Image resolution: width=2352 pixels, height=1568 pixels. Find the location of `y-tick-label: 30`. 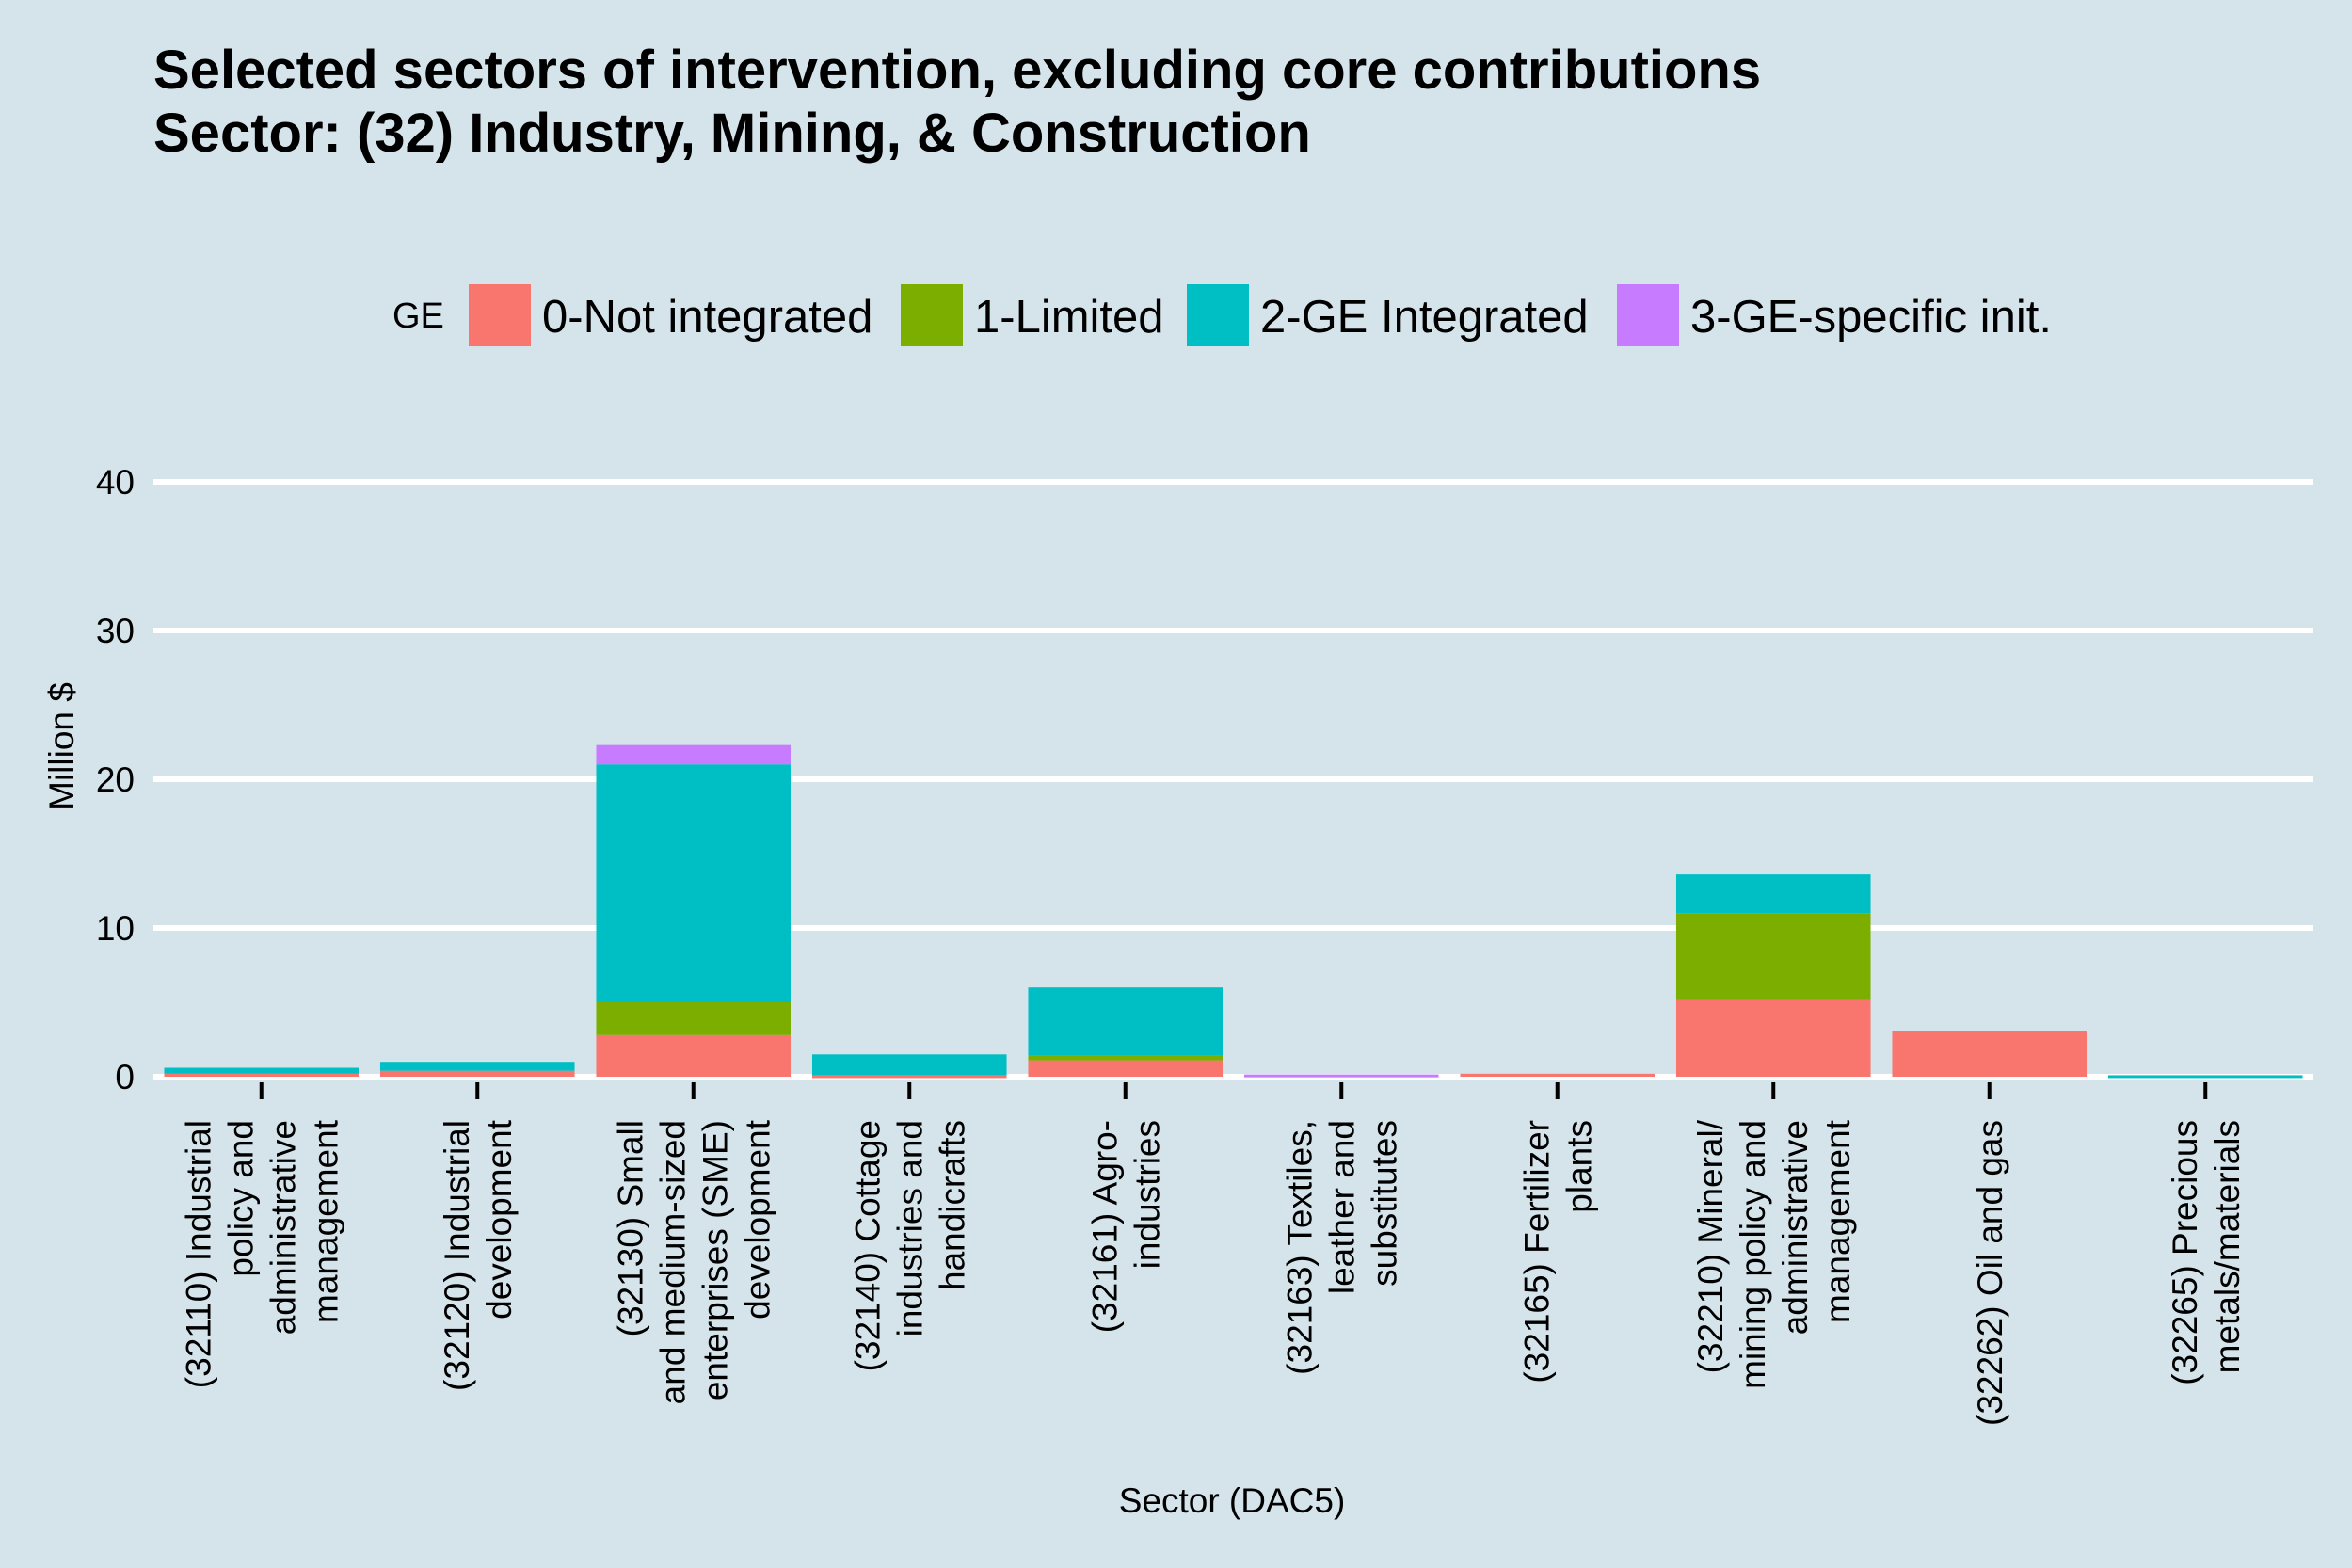

y-tick-label: 30 is located at coordinates (115, 631).